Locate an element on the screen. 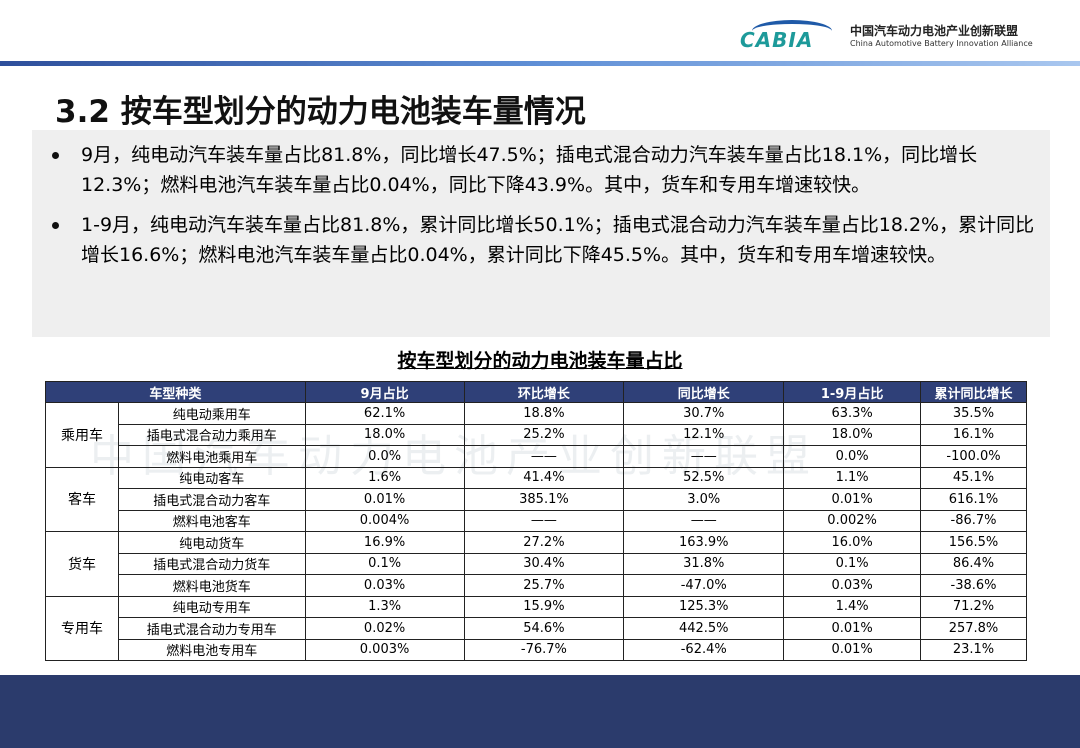 The image size is (1080, 748). value-cell: 442.5% is located at coordinates (704, 628).